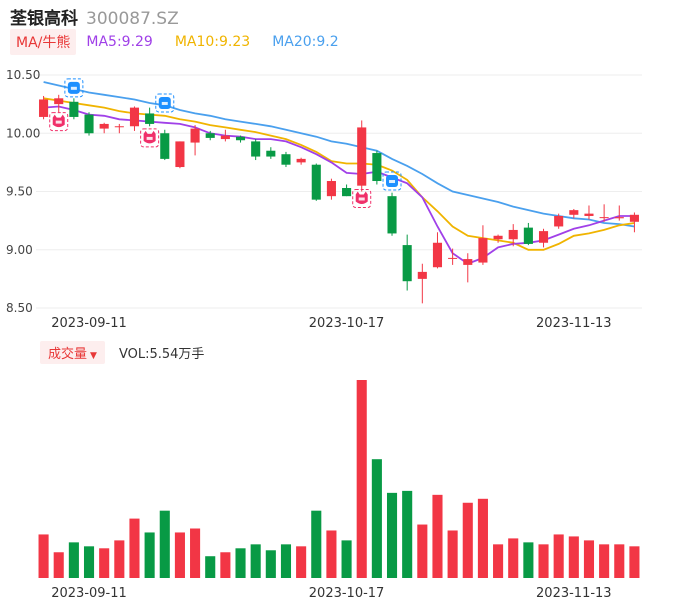 This screenshot has width=686, height=606. What do you see at coordinates (19, 308) in the screenshot?
I see `y-tick-label: 8.50` at bounding box center [19, 308].